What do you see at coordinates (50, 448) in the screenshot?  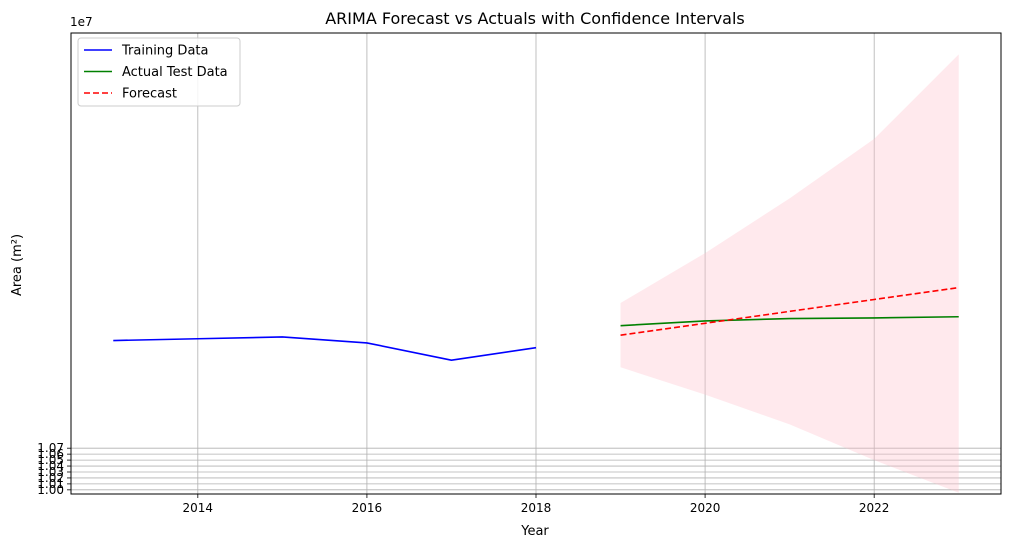 I see `y-tick-label: 1.07` at bounding box center [50, 448].